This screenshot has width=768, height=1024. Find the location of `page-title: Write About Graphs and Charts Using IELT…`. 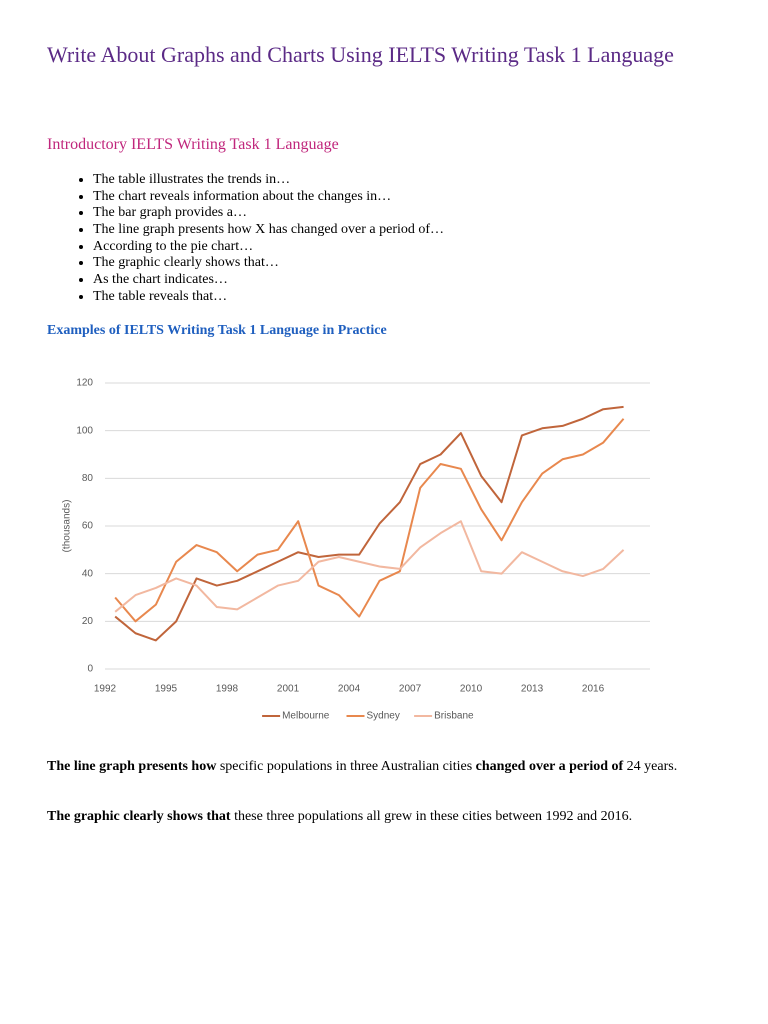

page-title: Write About Graphs and Charts Using IELT… is located at coordinates (360, 54).